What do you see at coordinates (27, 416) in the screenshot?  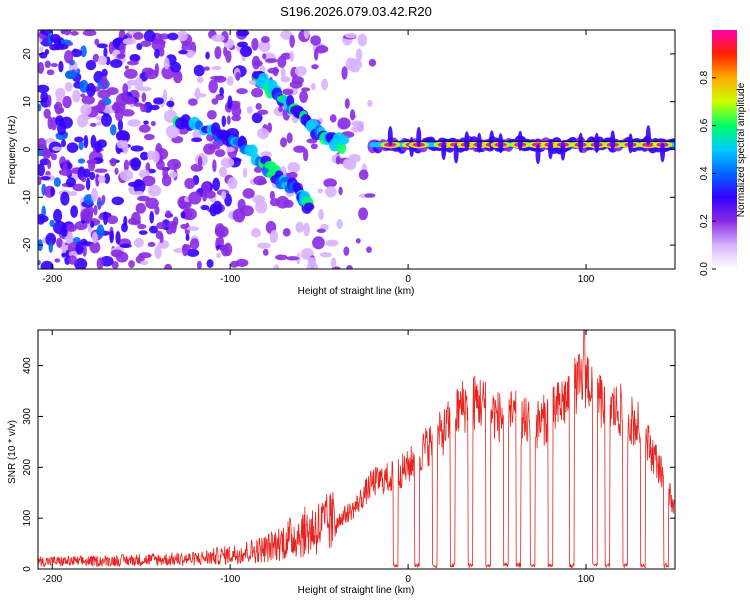 I see `snr-ytick-label: 300` at bounding box center [27, 416].